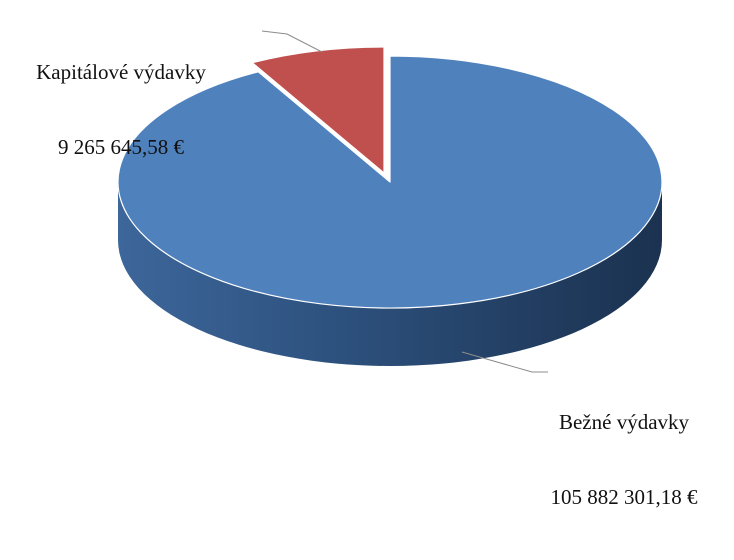 The height and width of the screenshot is (560, 734). I want to click on slice-label-kapitalove: Kapitálové výdavky 9 265 645,58 €, so click(121, 110).